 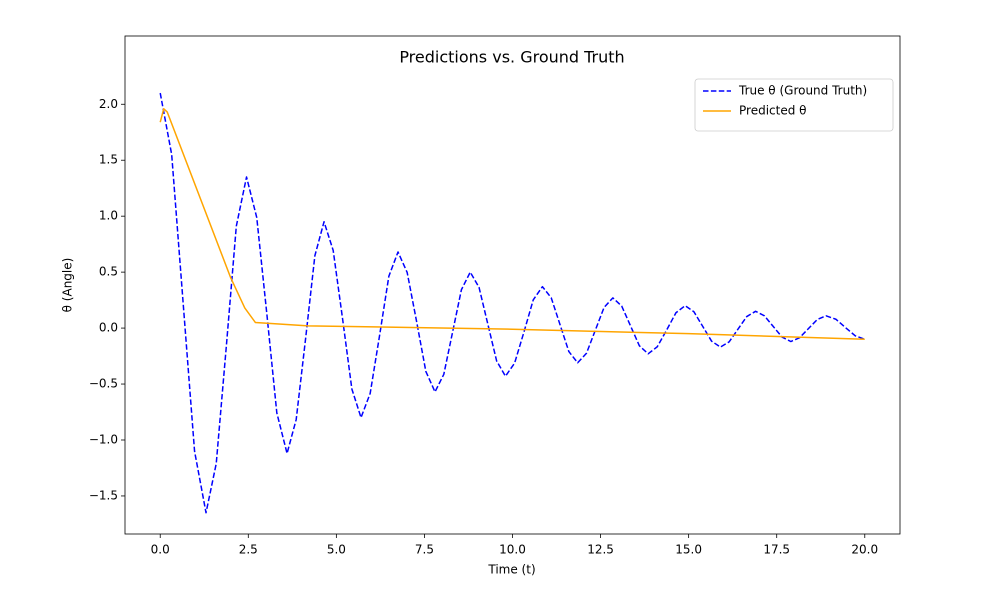 I want to click on y-tick-label: −0.5, so click(x=103, y=384).